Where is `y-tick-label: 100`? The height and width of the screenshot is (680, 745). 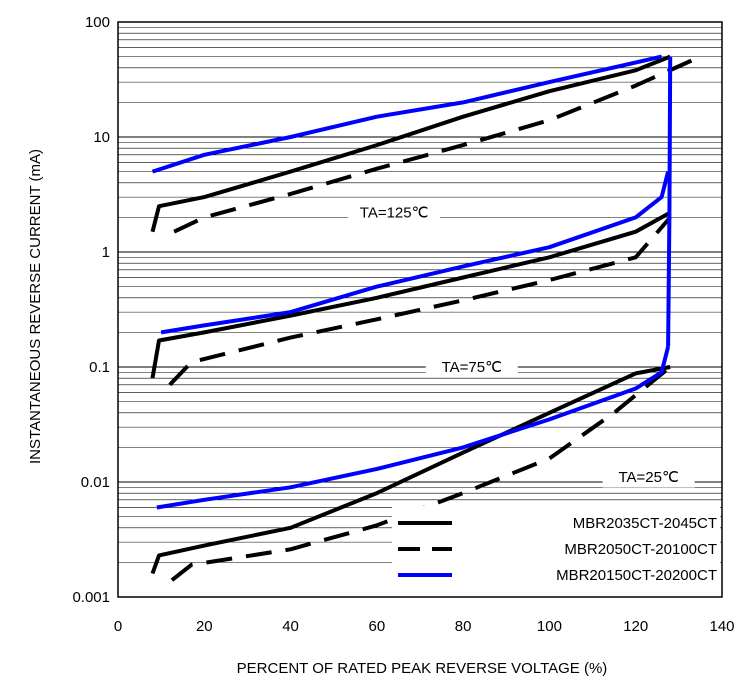
y-tick-label: 100 is located at coordinates (97, 22).